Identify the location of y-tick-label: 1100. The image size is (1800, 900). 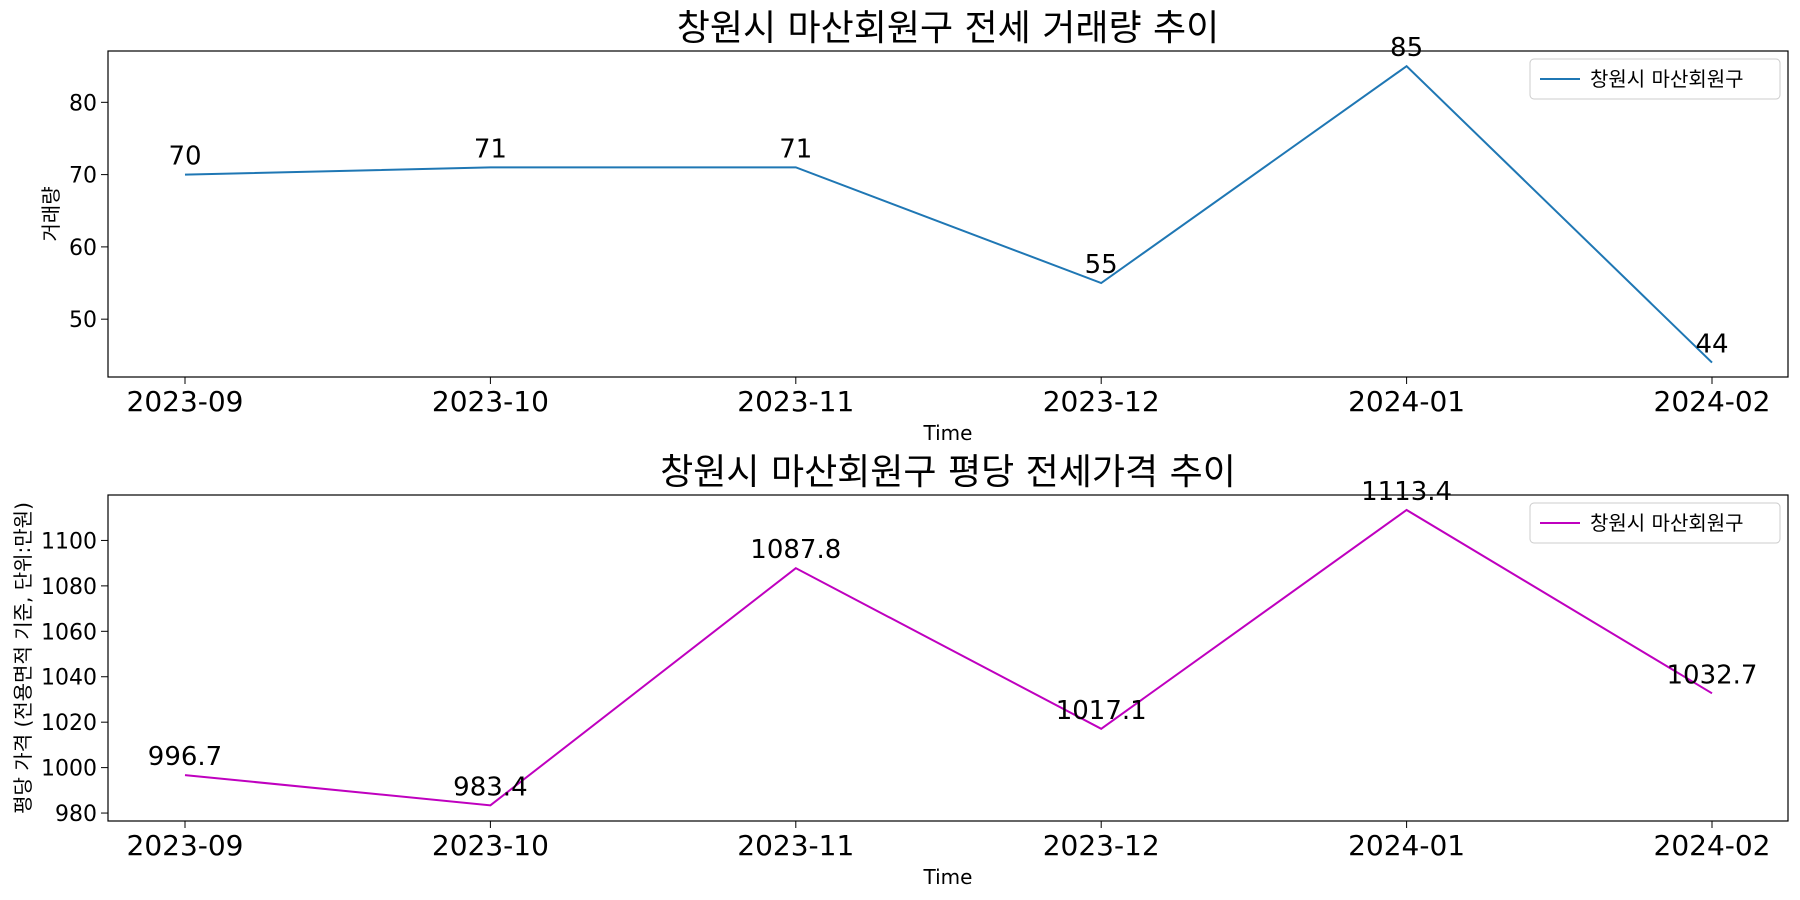
(69, 541).